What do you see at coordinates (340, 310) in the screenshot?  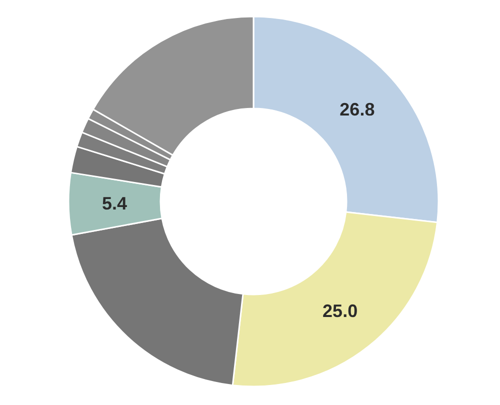 I see `data-label: 25.0` at bounding box center [340, 310].